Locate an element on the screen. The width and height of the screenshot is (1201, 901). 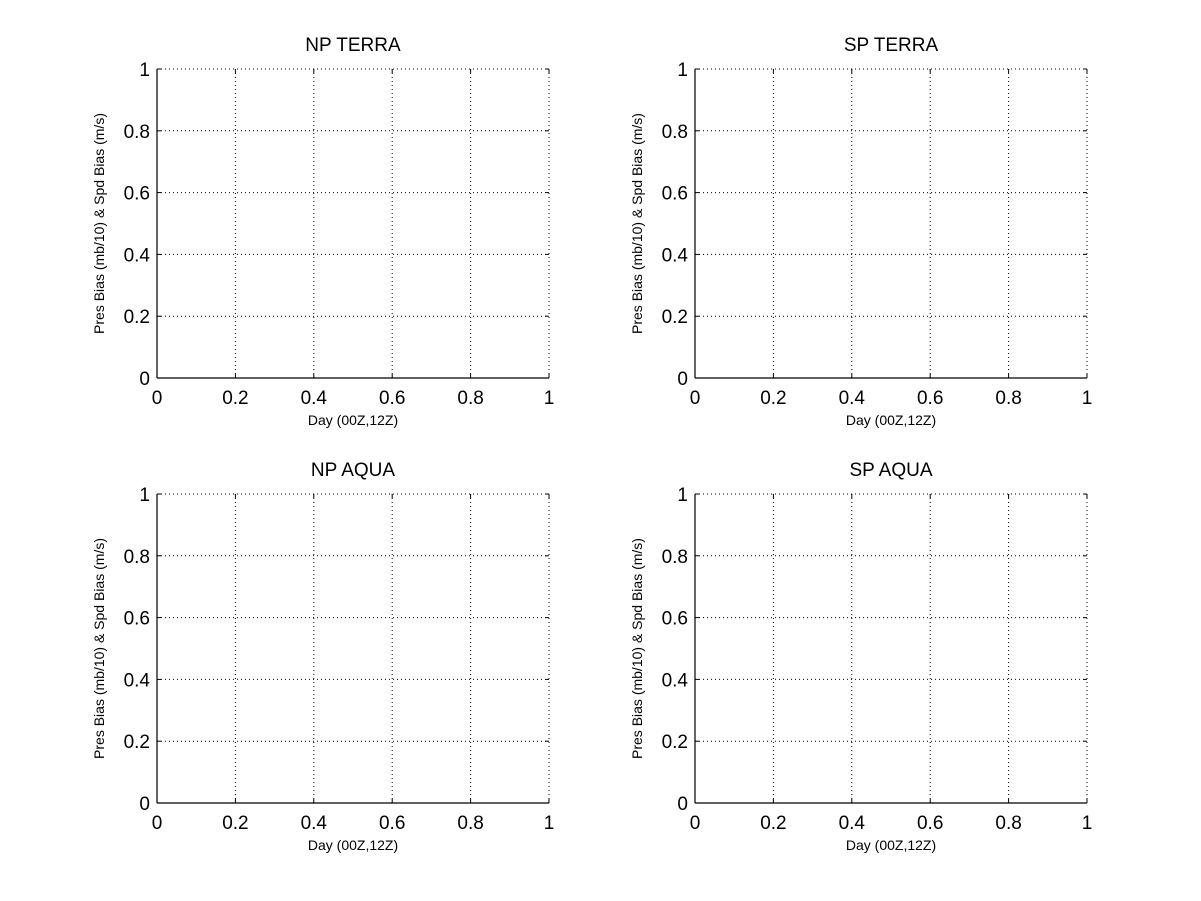
chart-title: NP TERRA is located at coordinates (353, 45).